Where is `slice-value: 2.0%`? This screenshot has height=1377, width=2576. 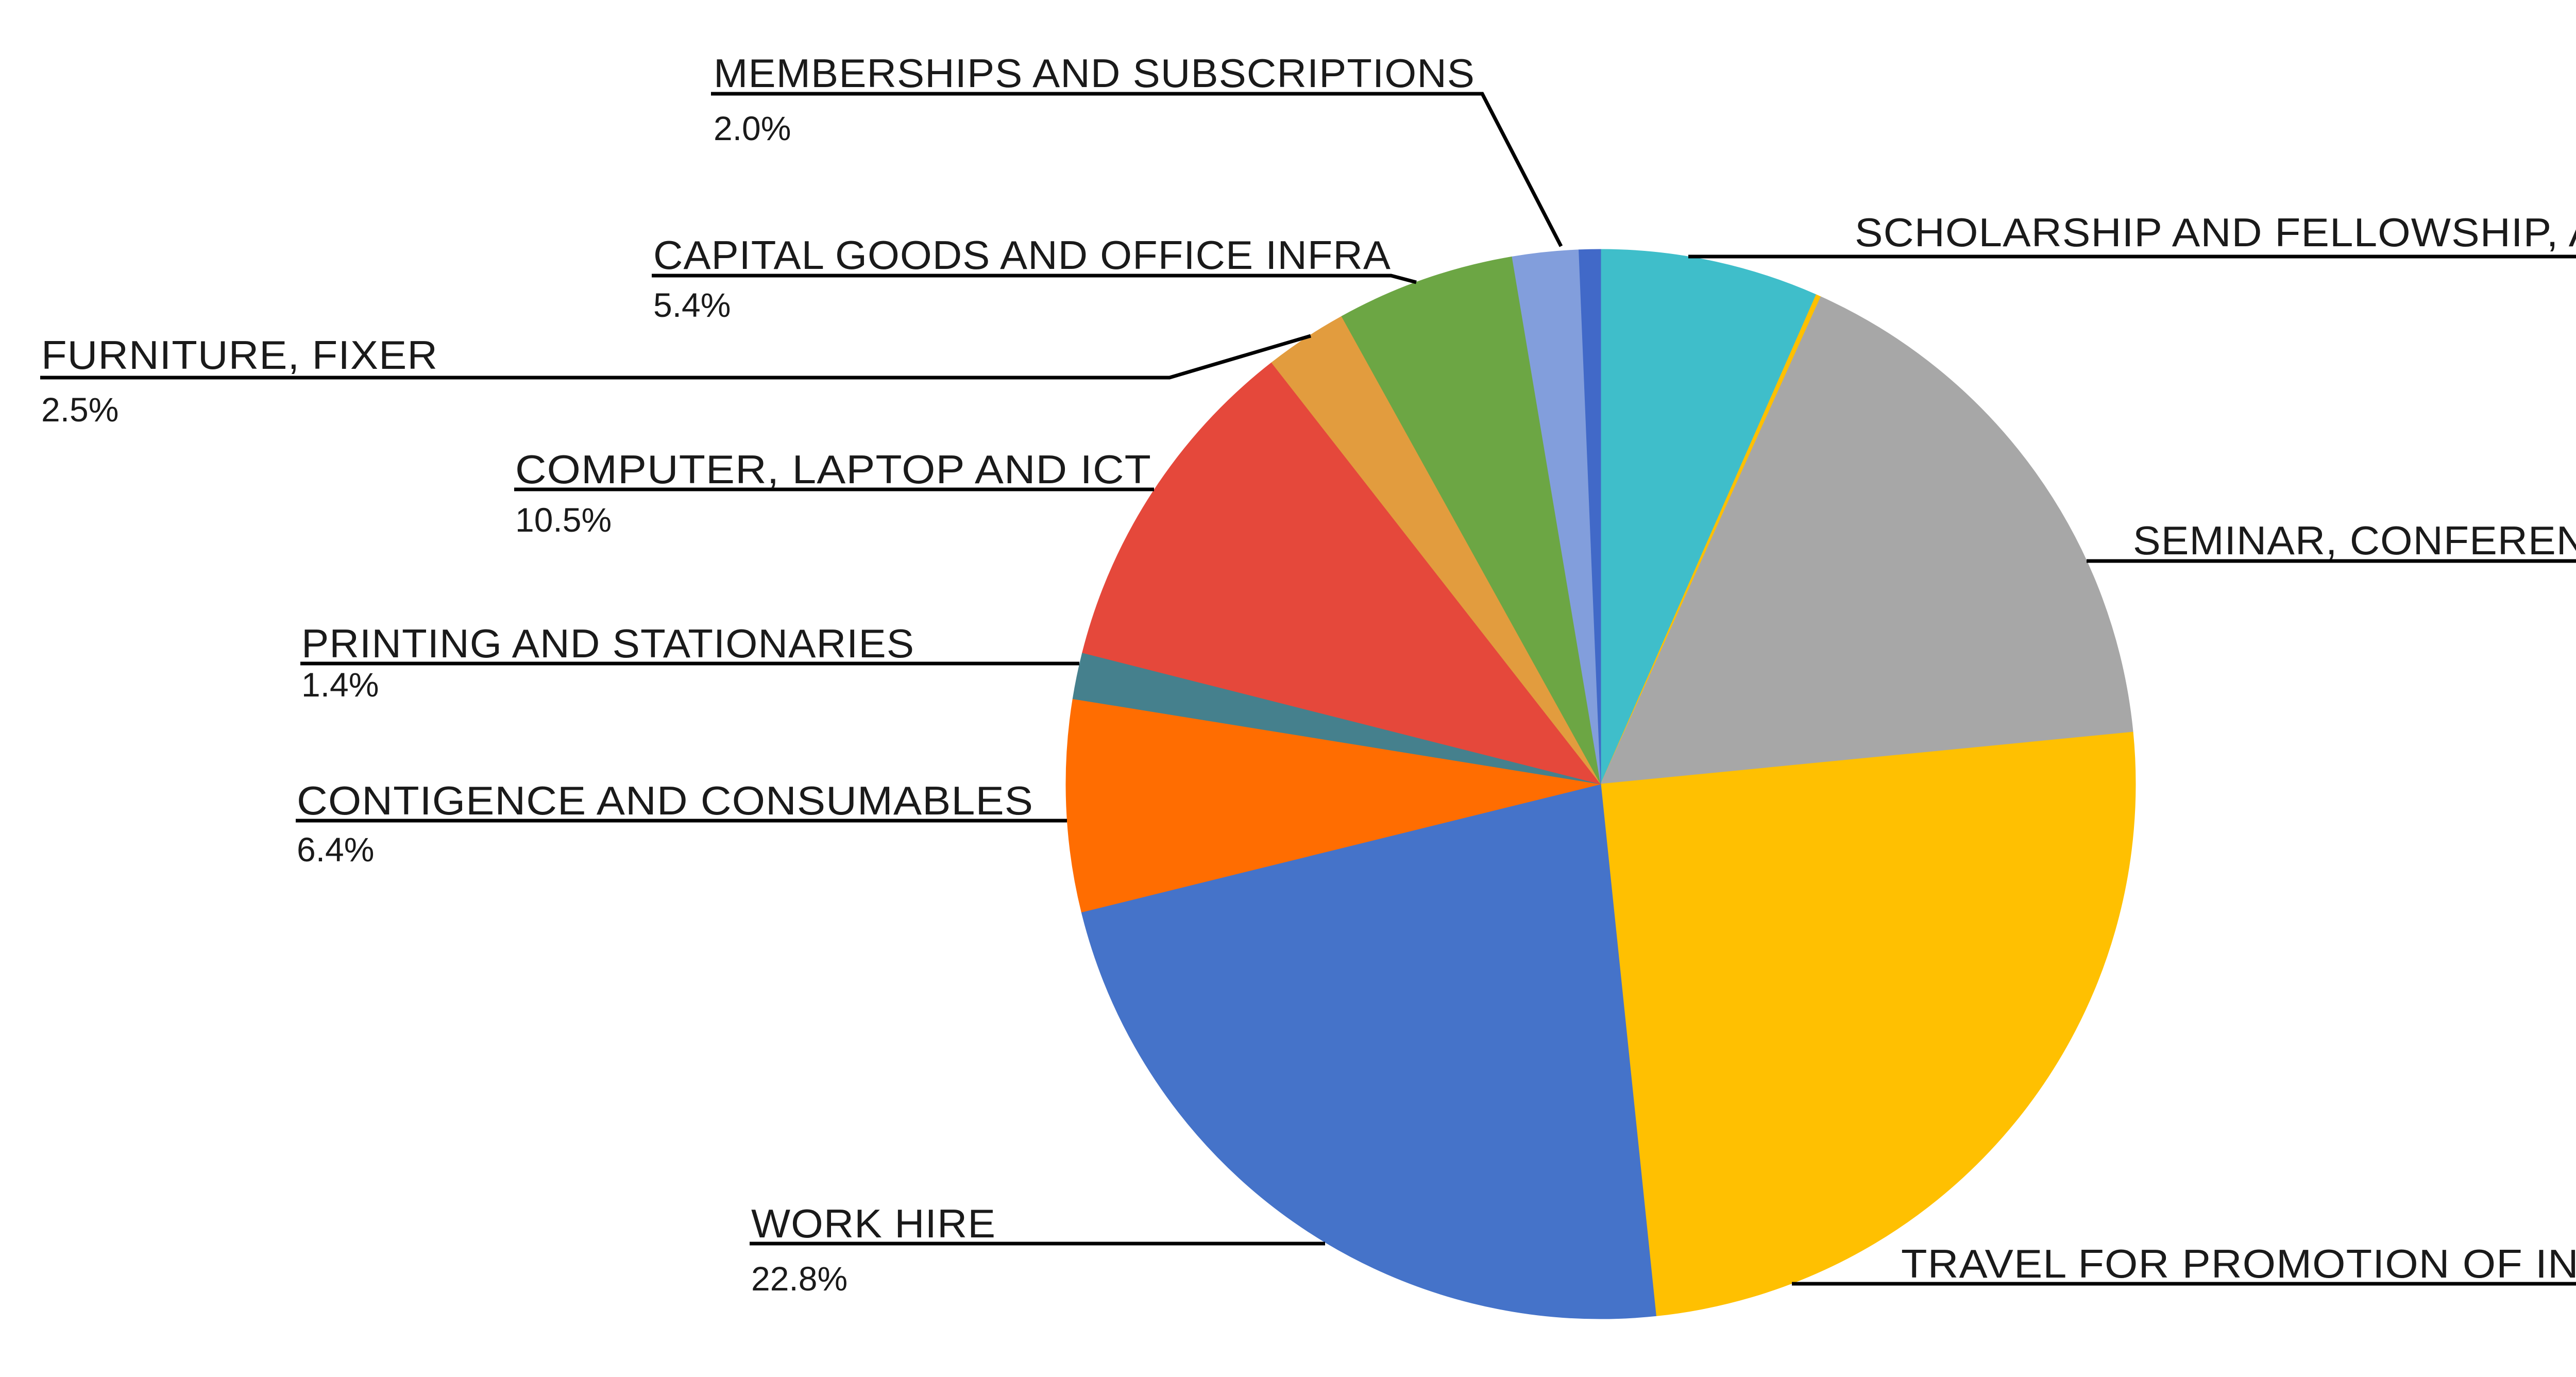 slice-value: 2.0% is located at coordinates (752, 128).